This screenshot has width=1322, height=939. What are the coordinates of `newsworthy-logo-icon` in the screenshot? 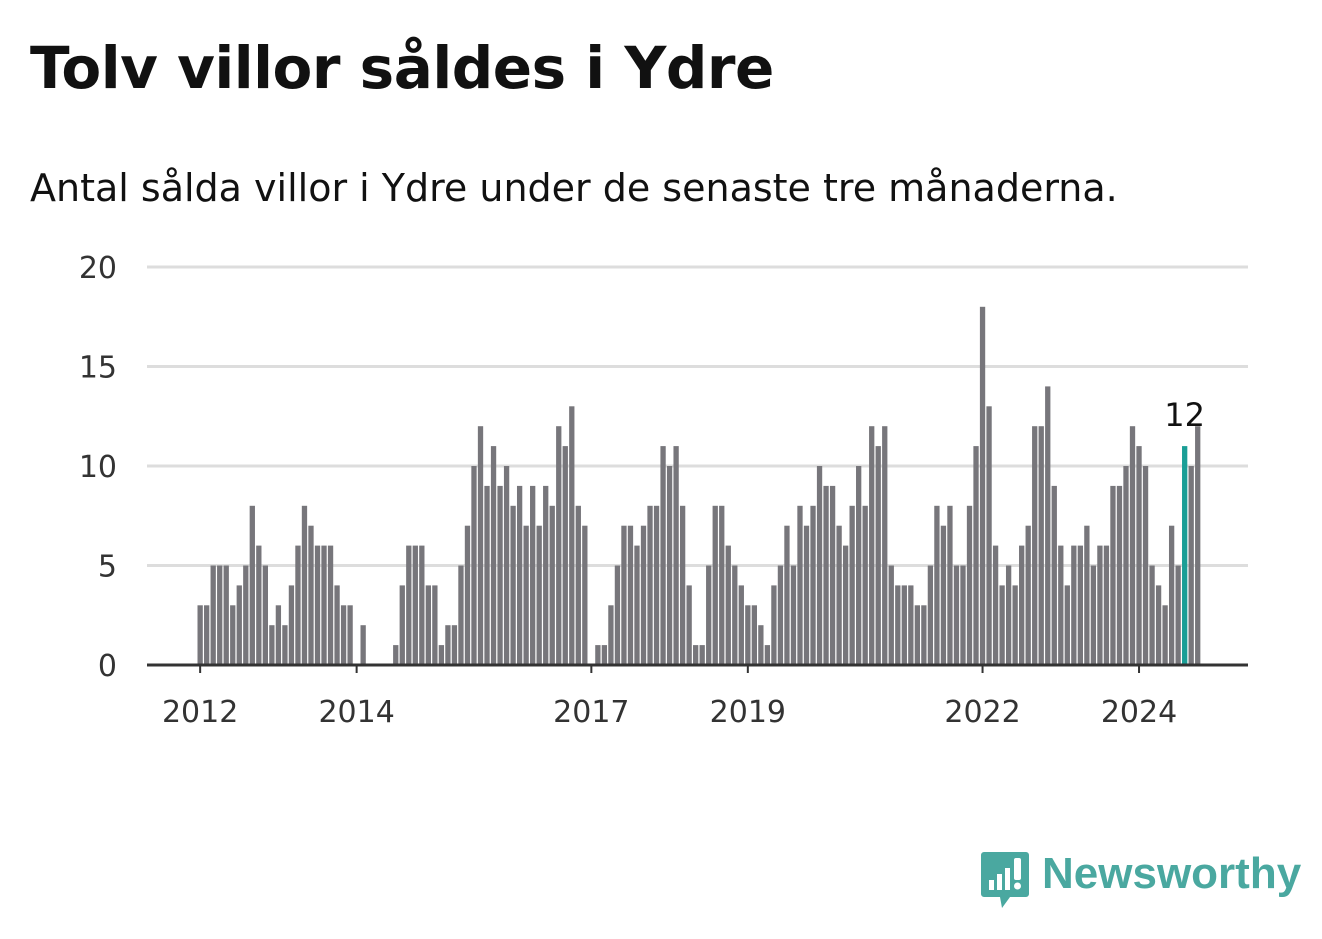 It's located at (1005, 880).